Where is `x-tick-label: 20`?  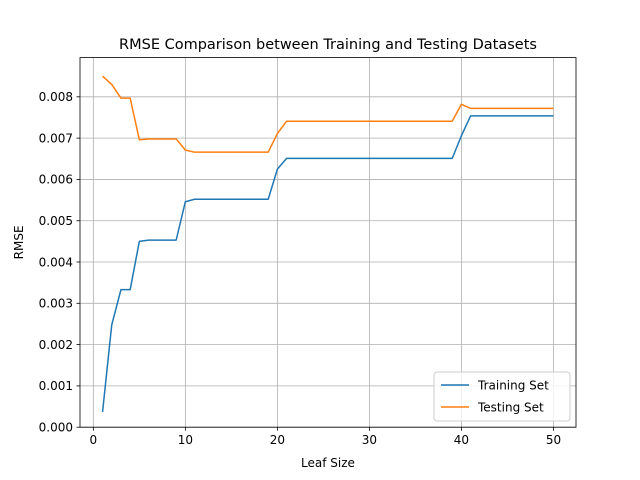 x-tick-label: 20 is located at coordinates (277, 440).